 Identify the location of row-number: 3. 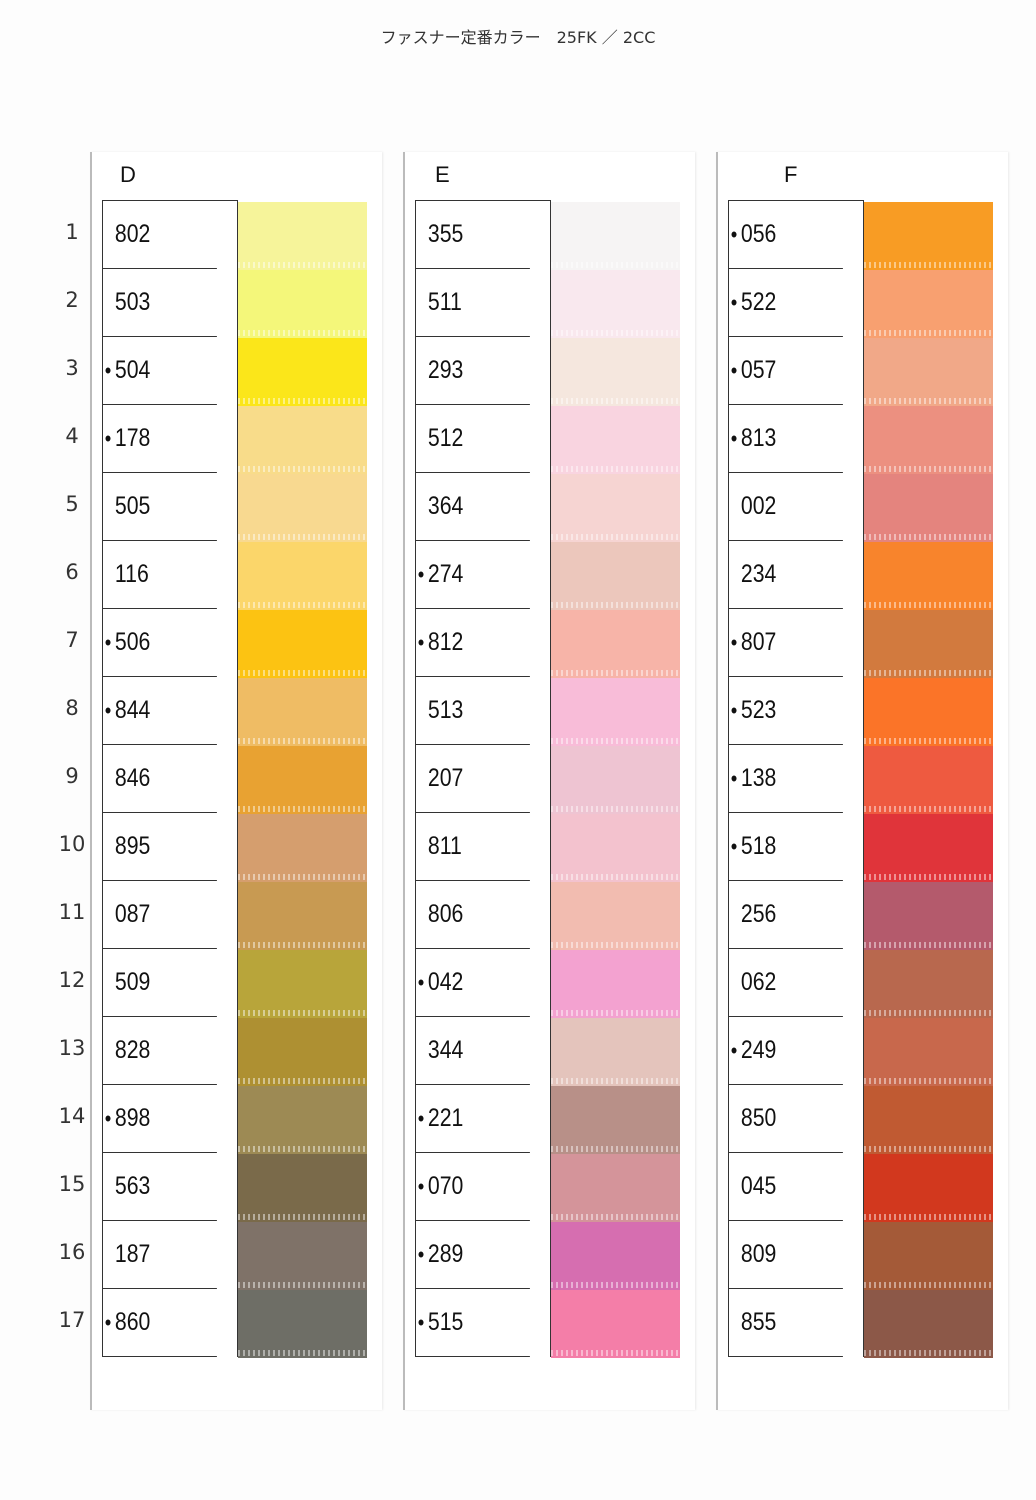
(72, 368).